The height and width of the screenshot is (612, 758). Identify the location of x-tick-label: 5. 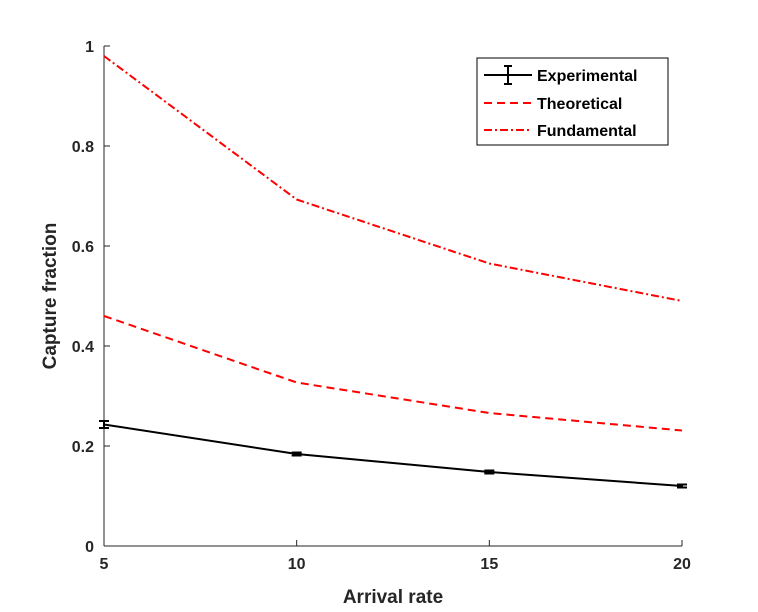
(104, 564).